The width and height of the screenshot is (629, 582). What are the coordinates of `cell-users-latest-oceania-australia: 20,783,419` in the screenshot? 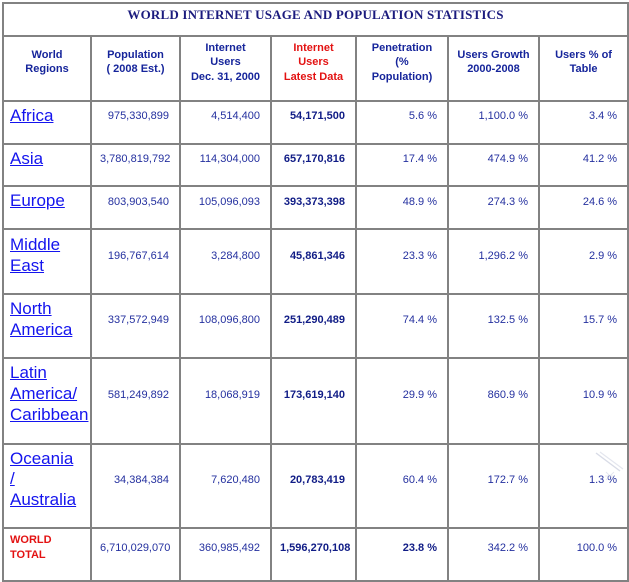 It's located at (313, 485).